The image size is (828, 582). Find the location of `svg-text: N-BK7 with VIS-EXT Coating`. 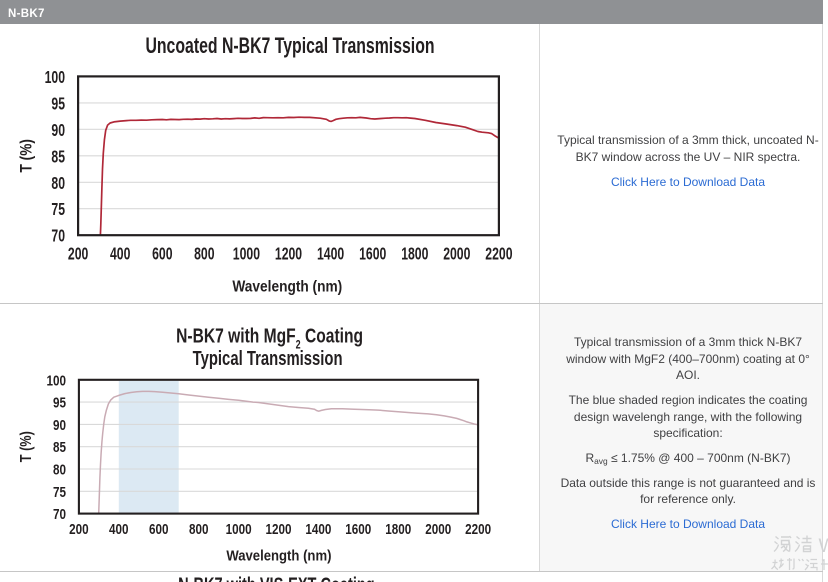

svg-text: N-BK7 with VIS-EXT Coating is located at coordinates (276, 577).